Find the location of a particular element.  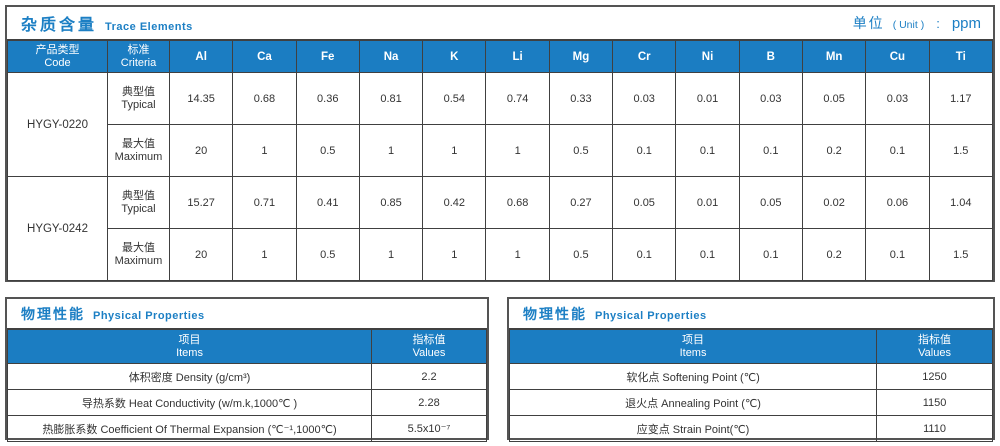

col-header-element: Li is located at coordinates (517, 56).